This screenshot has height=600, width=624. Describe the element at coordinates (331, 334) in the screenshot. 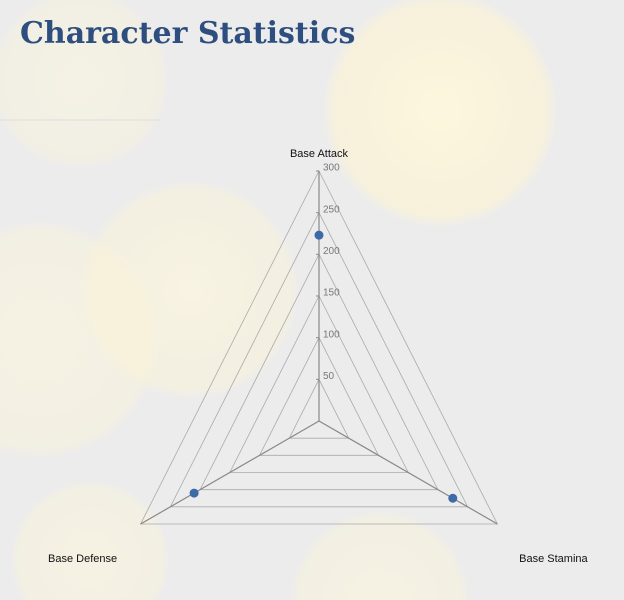

I see `tick-label: 100` at that location.